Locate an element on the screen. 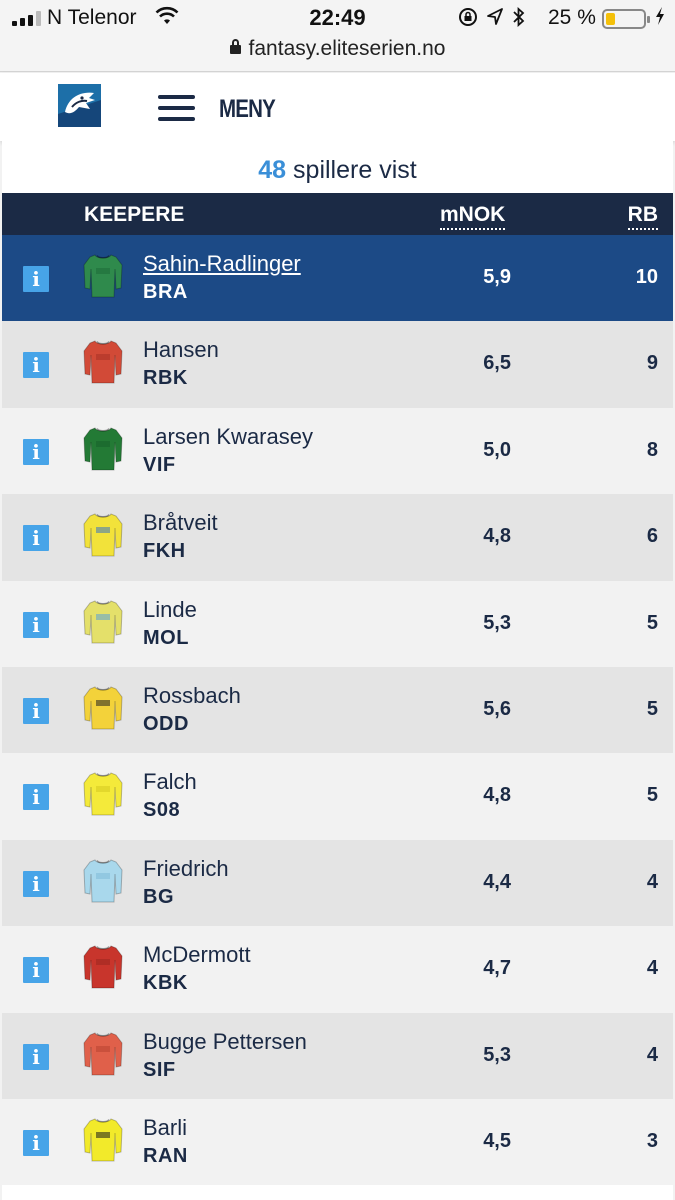 The width and height of the screenshot is (675, 1200). players-shown-count: 48 spillere vist is located at coordinates (337, 167).